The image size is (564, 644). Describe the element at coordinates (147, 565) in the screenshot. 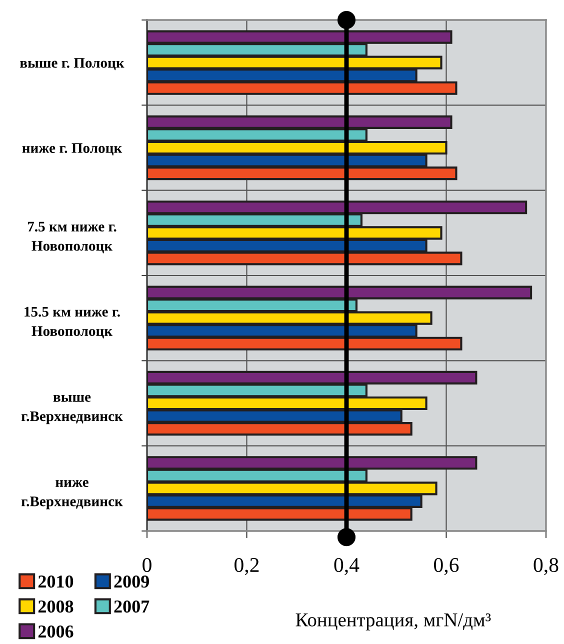

I see `x-tick-label: 0` at that location.